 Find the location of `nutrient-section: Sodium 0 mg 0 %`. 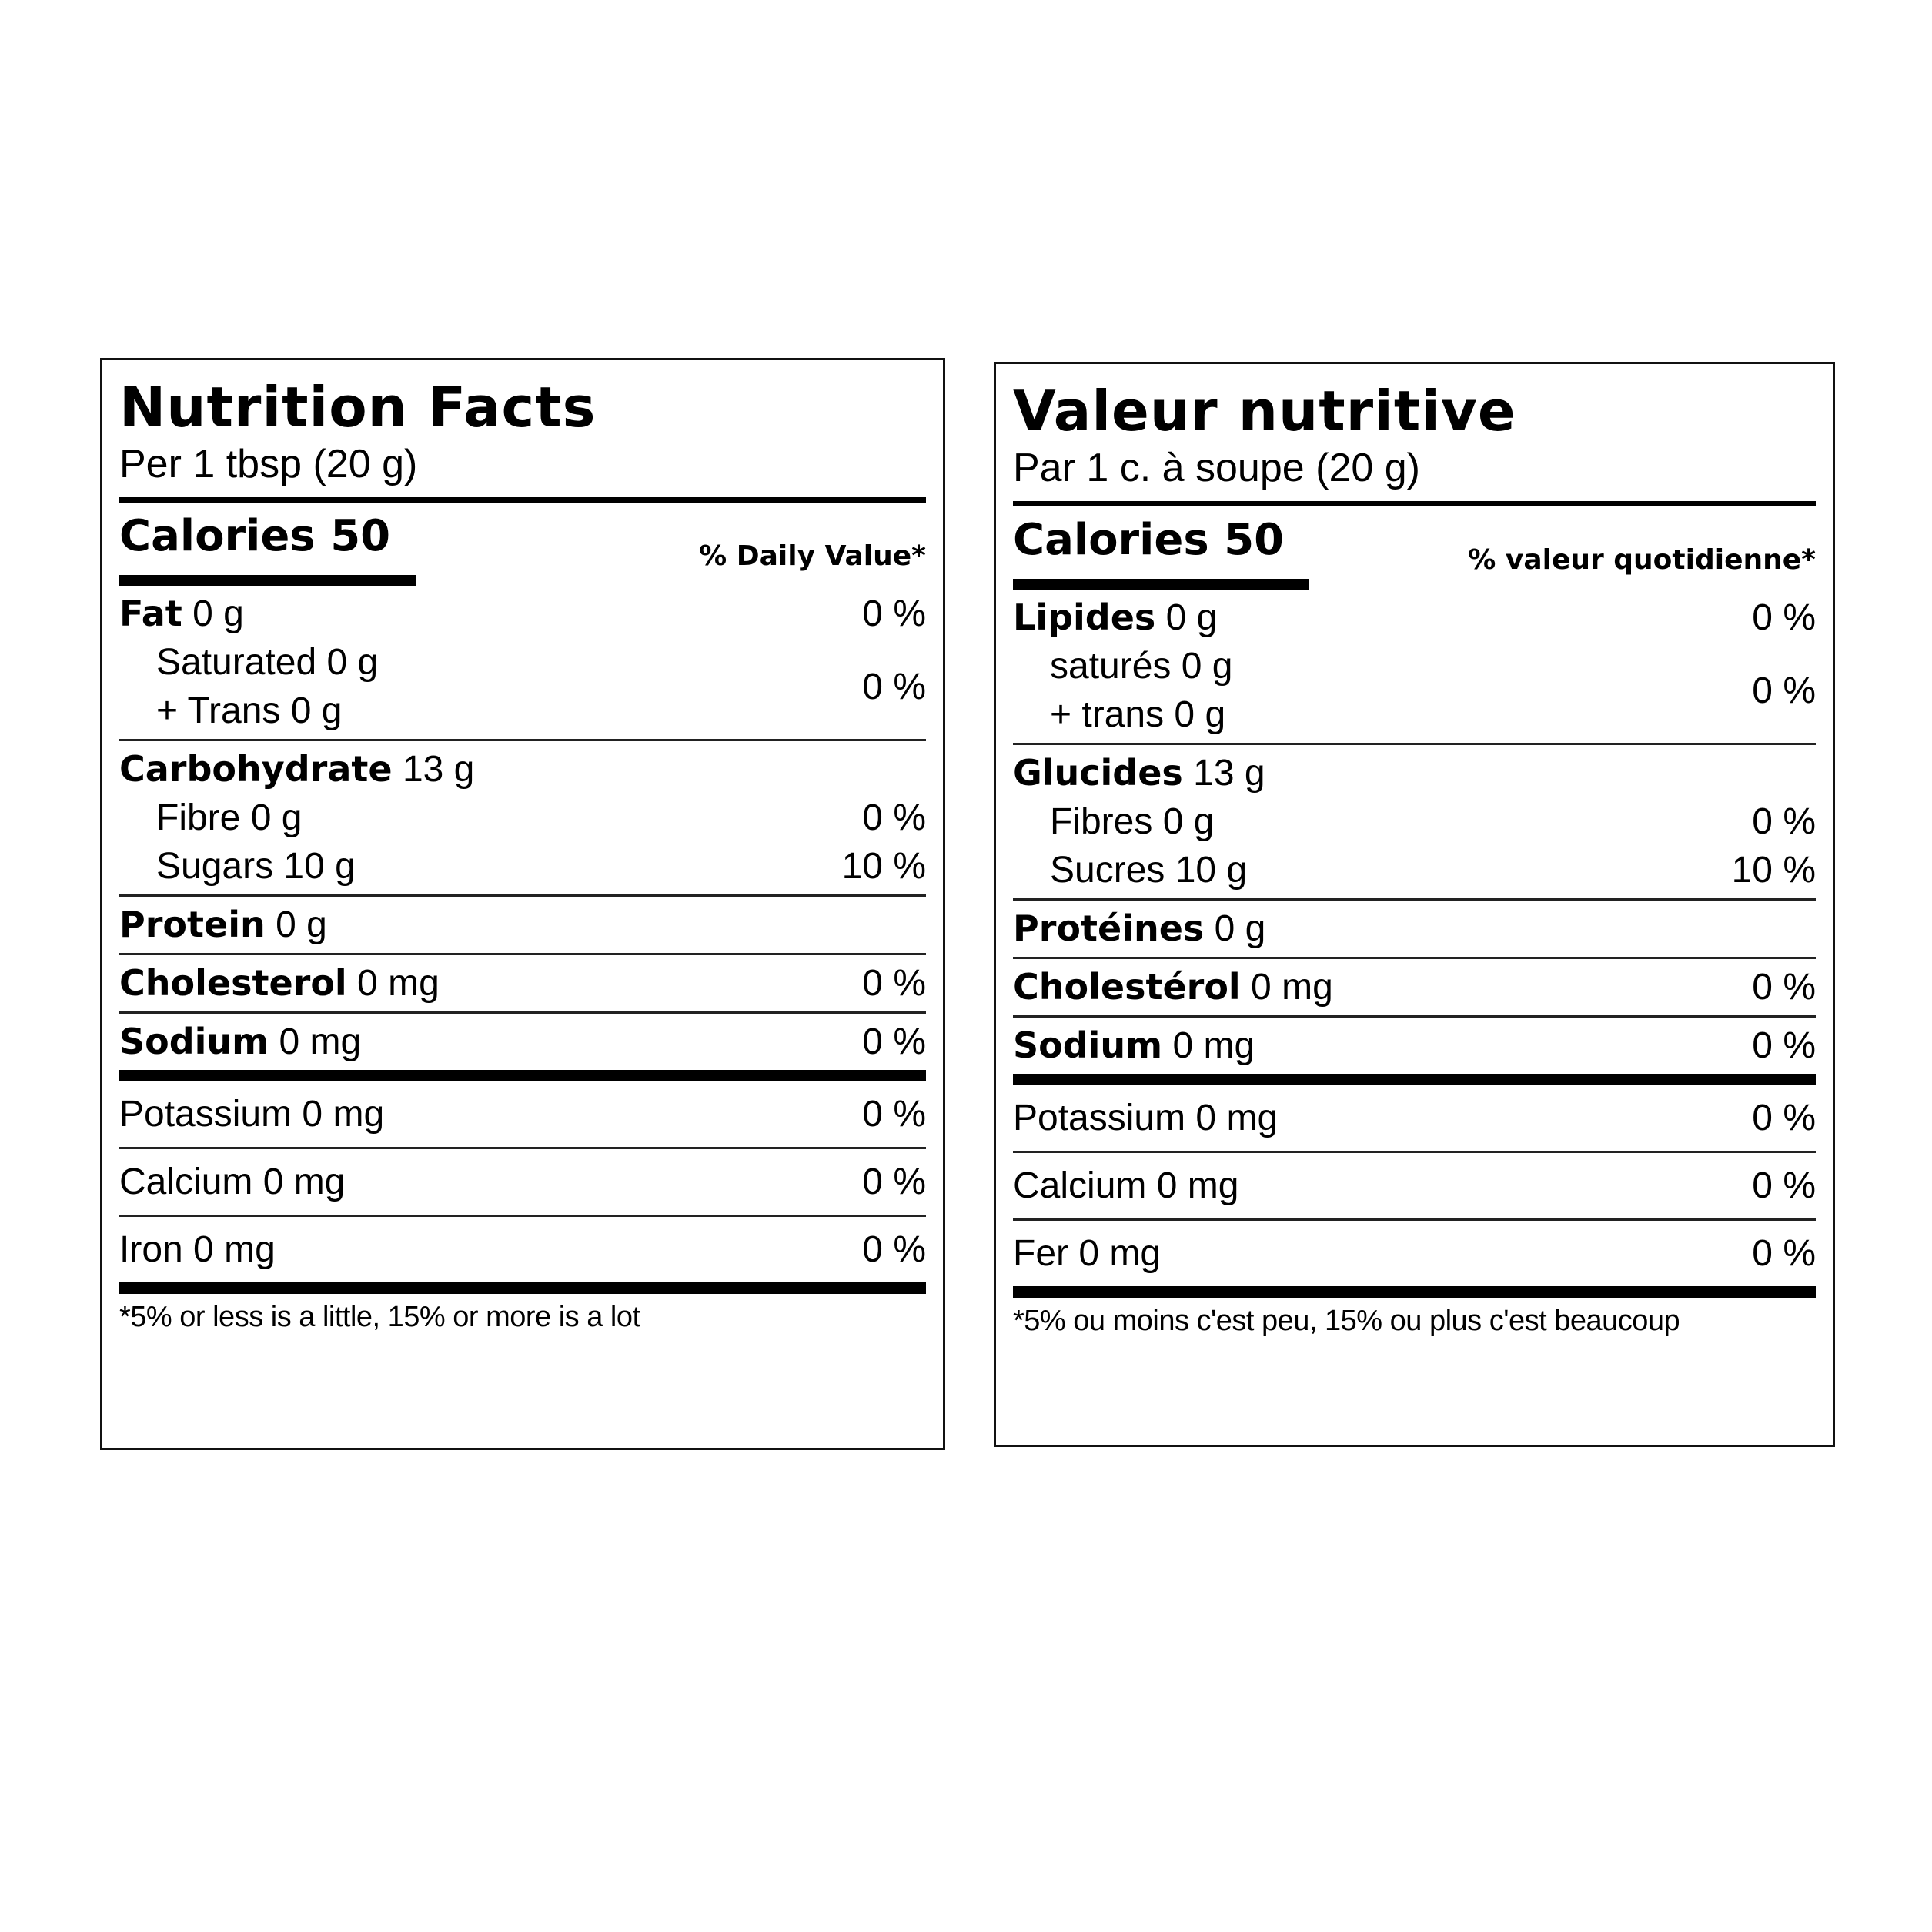

nutrient-section: Sodium 0 mg 0 % is located at coordinates (522, 1047).